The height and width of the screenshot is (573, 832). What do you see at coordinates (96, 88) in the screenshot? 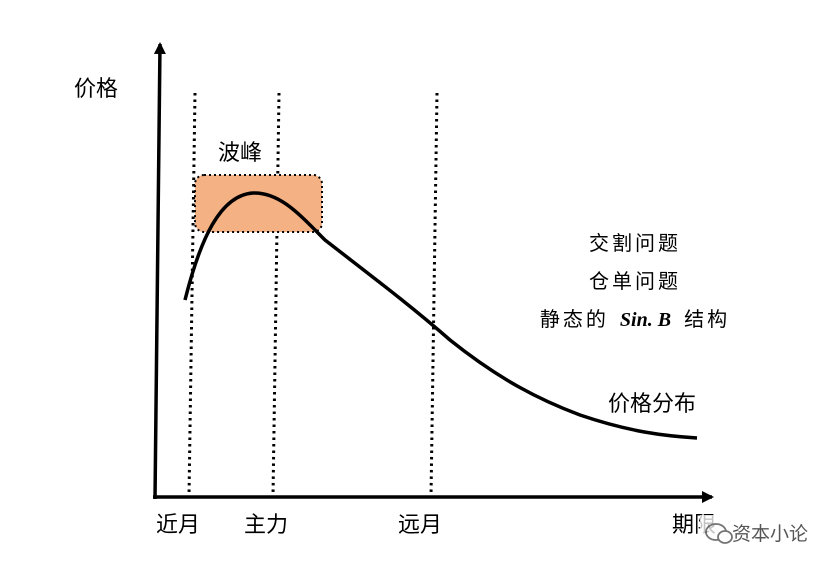
I see `y-axis-label: 价格` at bounding box center [96, 88].